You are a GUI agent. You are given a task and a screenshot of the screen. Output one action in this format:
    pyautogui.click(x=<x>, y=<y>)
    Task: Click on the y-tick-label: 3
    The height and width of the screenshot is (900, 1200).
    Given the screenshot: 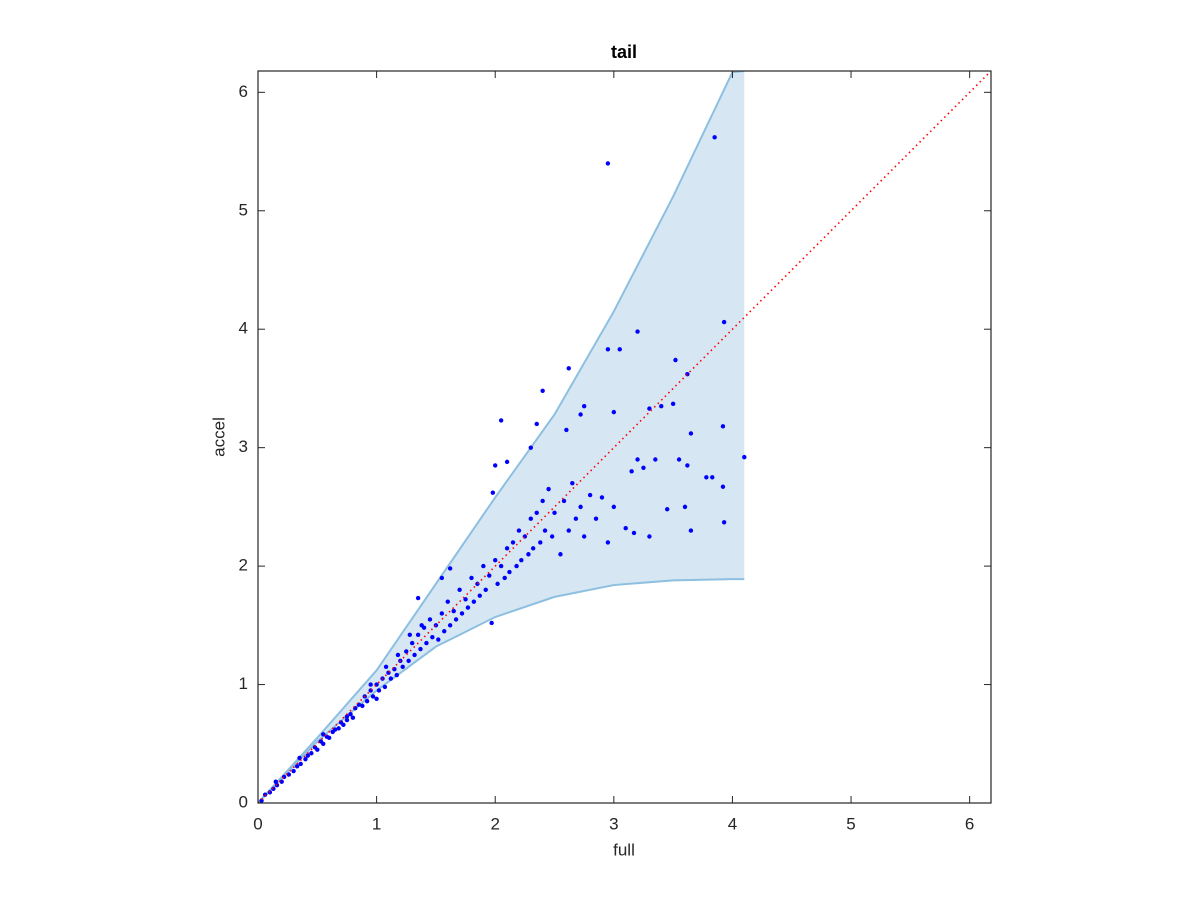 What is the action you would take?
    pyautogui.click(x=243, y=446)
    